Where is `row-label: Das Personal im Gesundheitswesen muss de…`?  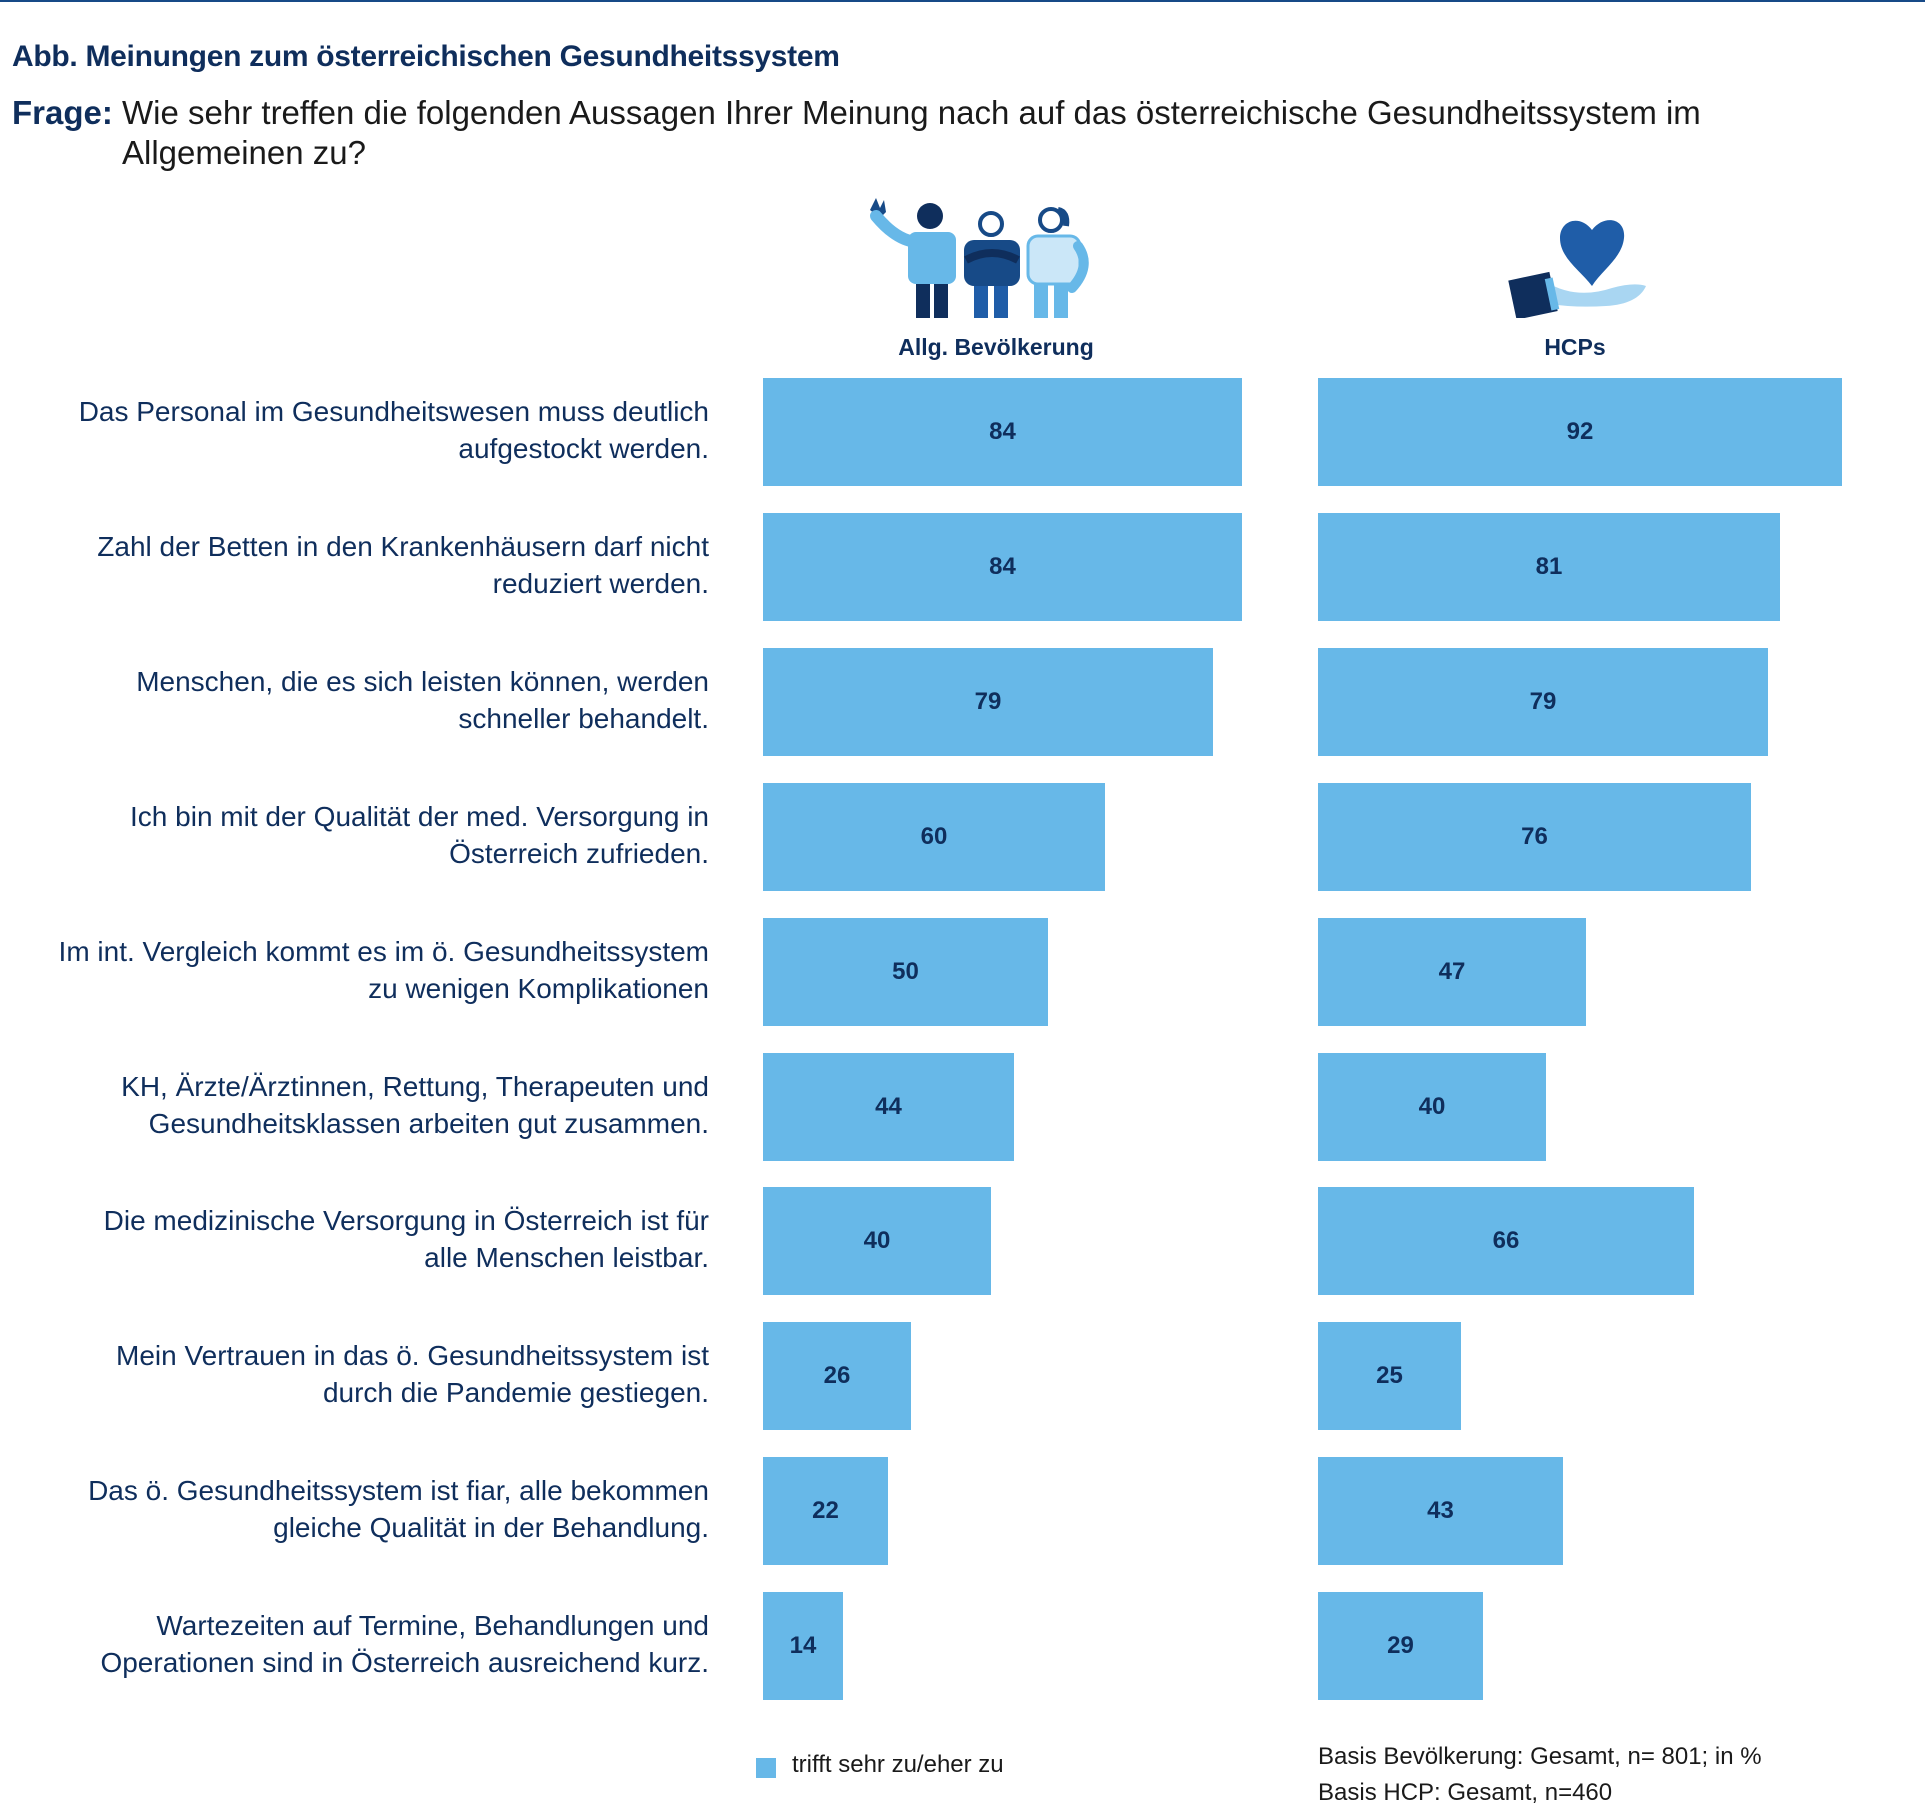
row-label: Das Personal im Gesundheitswesen muss de… is located at coordinates (393, 430).